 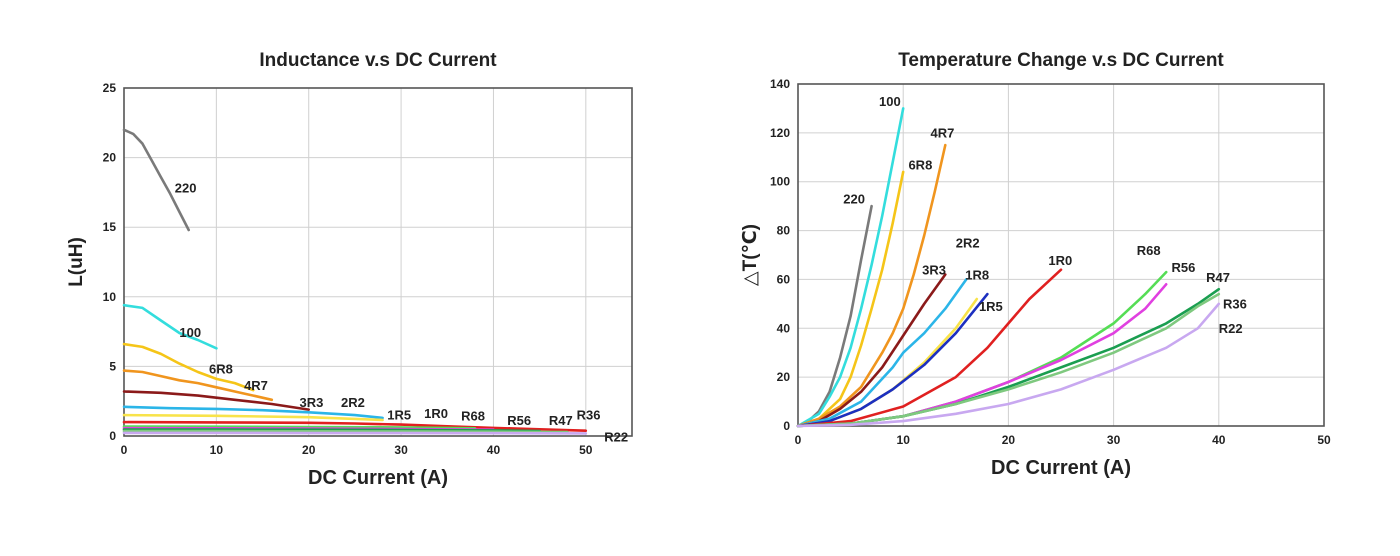 What do you see at coordinates (780, 133) in the screenshot?
I see `y-tick-label: 120` at bounding box center [780, 133].